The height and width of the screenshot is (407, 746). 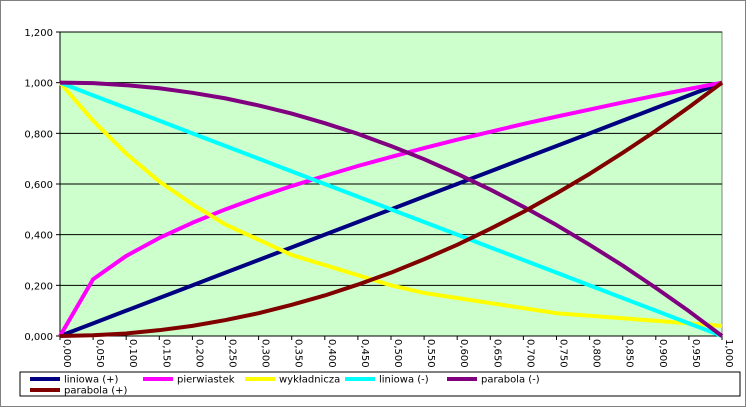 What do you see at coordinates (629, 353) in the screenshot?
I see `x-tick-label: 0,850` at bounding box center [629, 353].